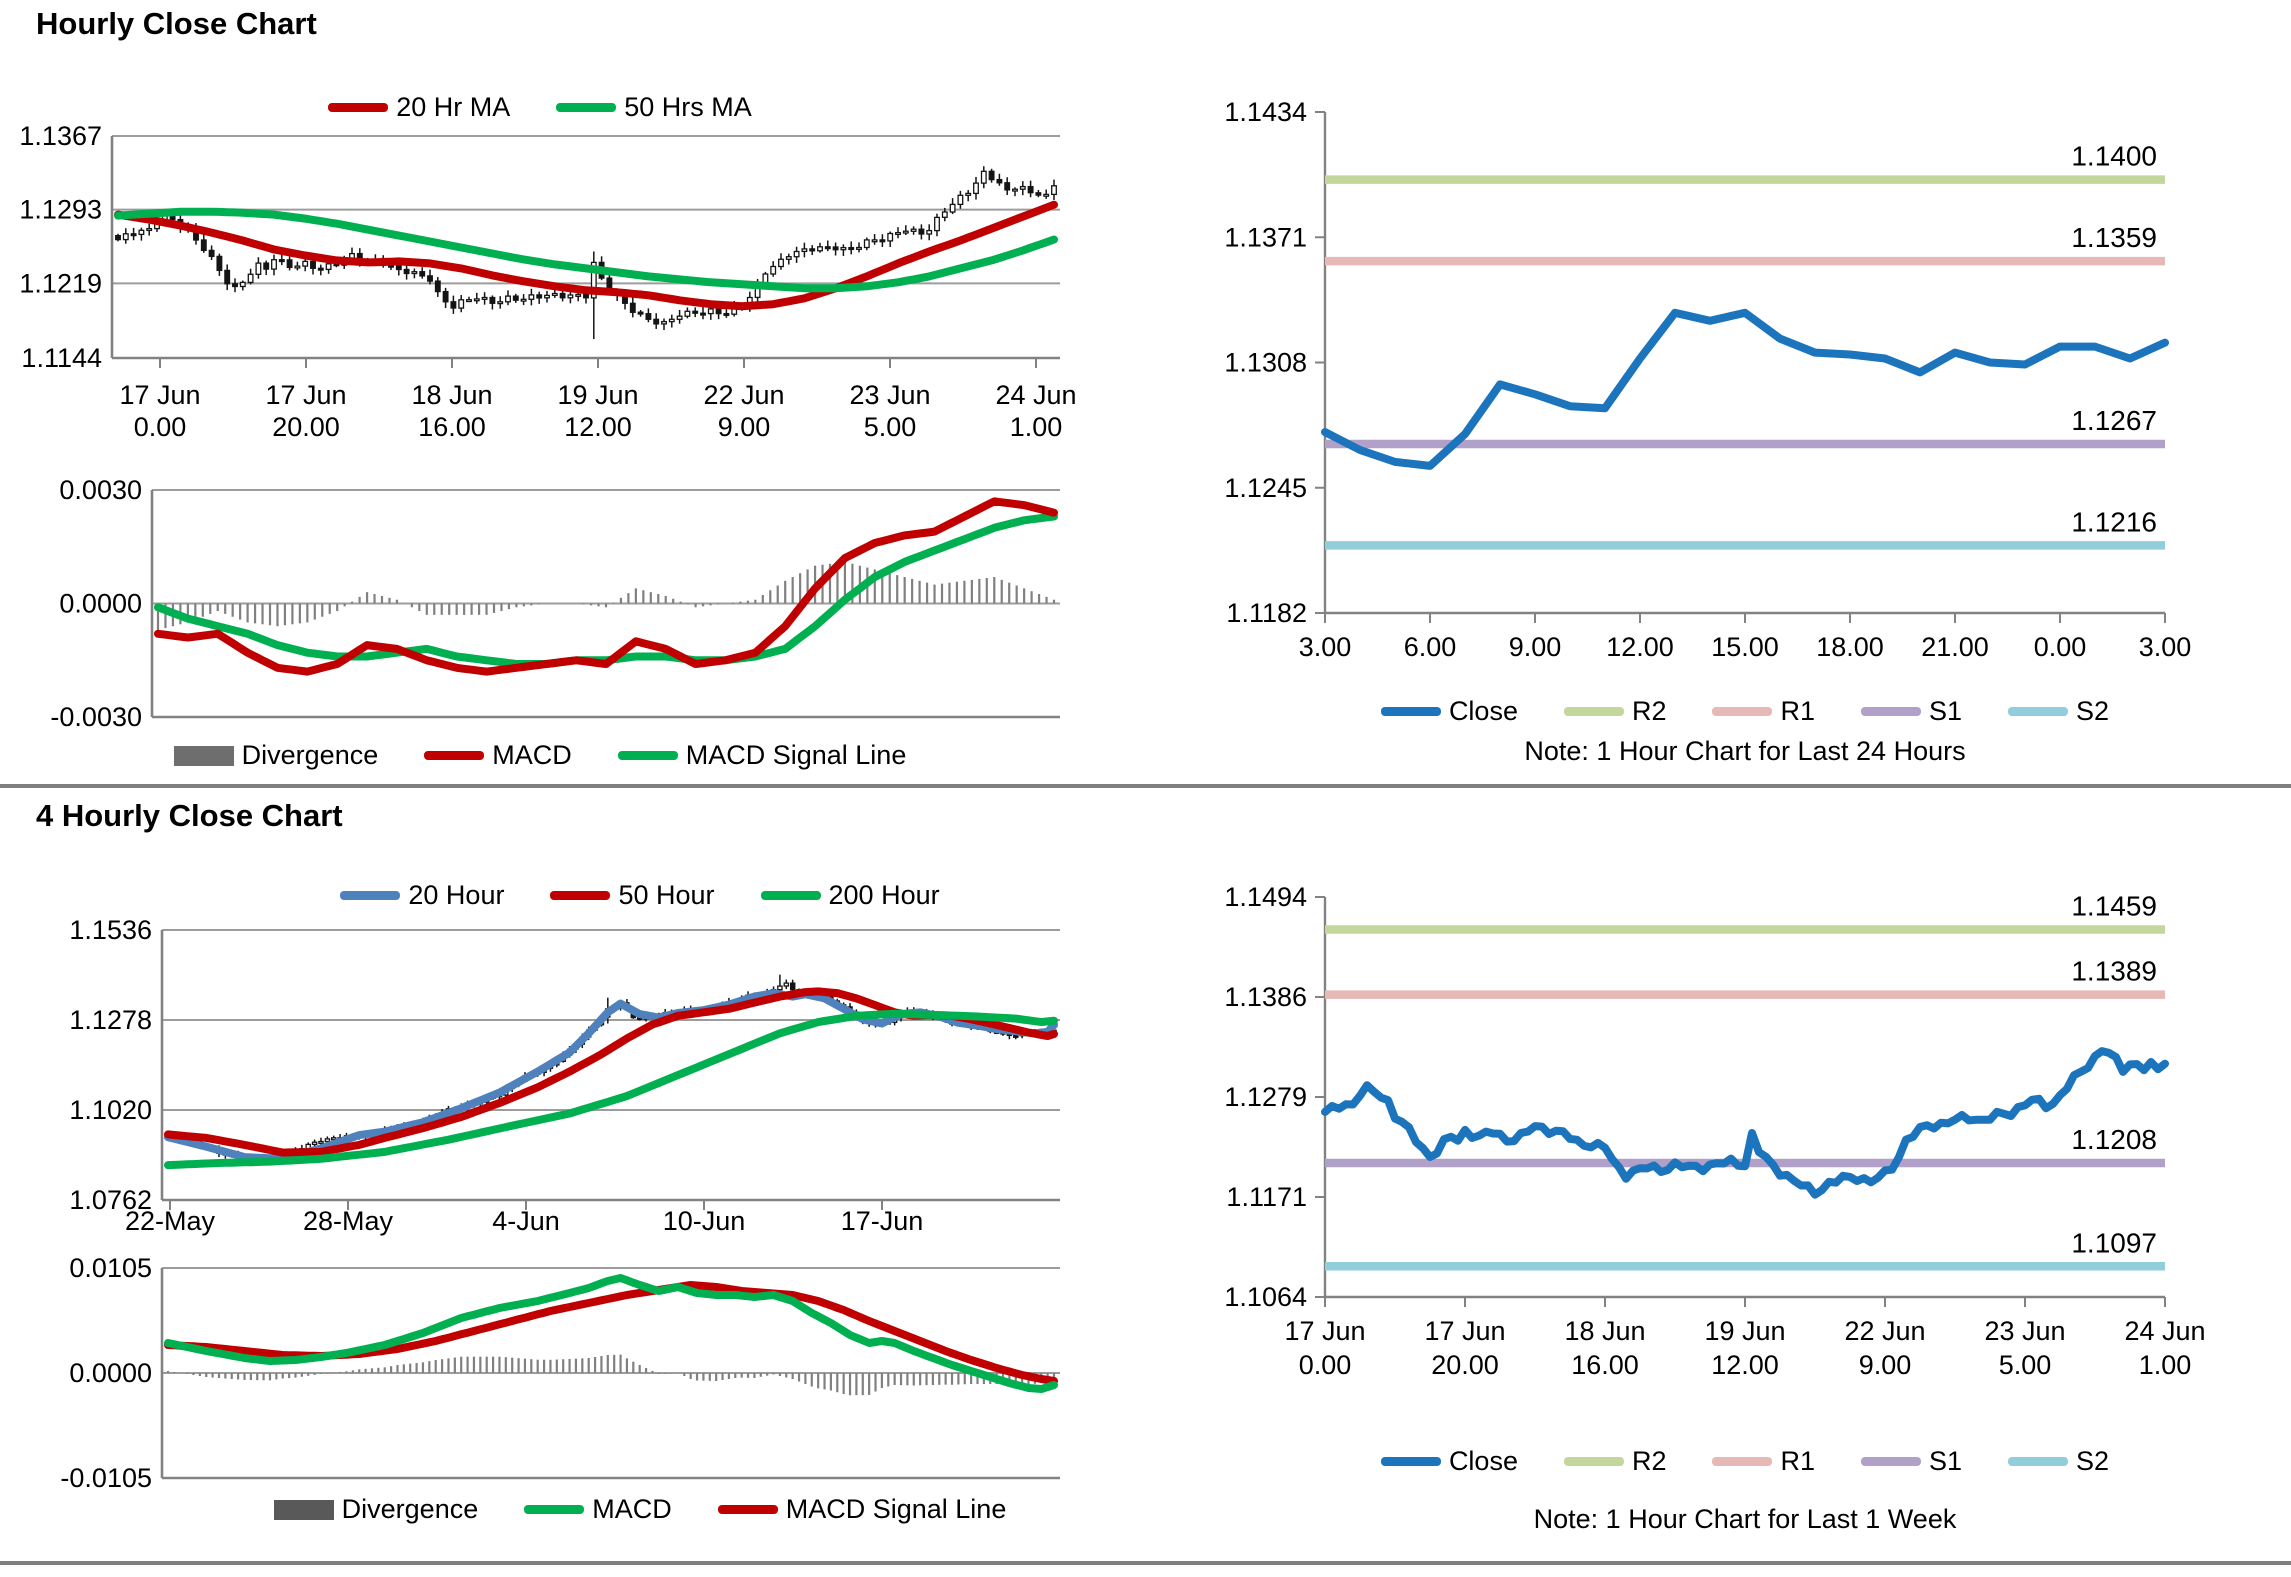  What do you see at coordinates (2114, 237) in the screenshot?
I see `level-label-r1: 1.1359` at bounding box center [2114, 237].